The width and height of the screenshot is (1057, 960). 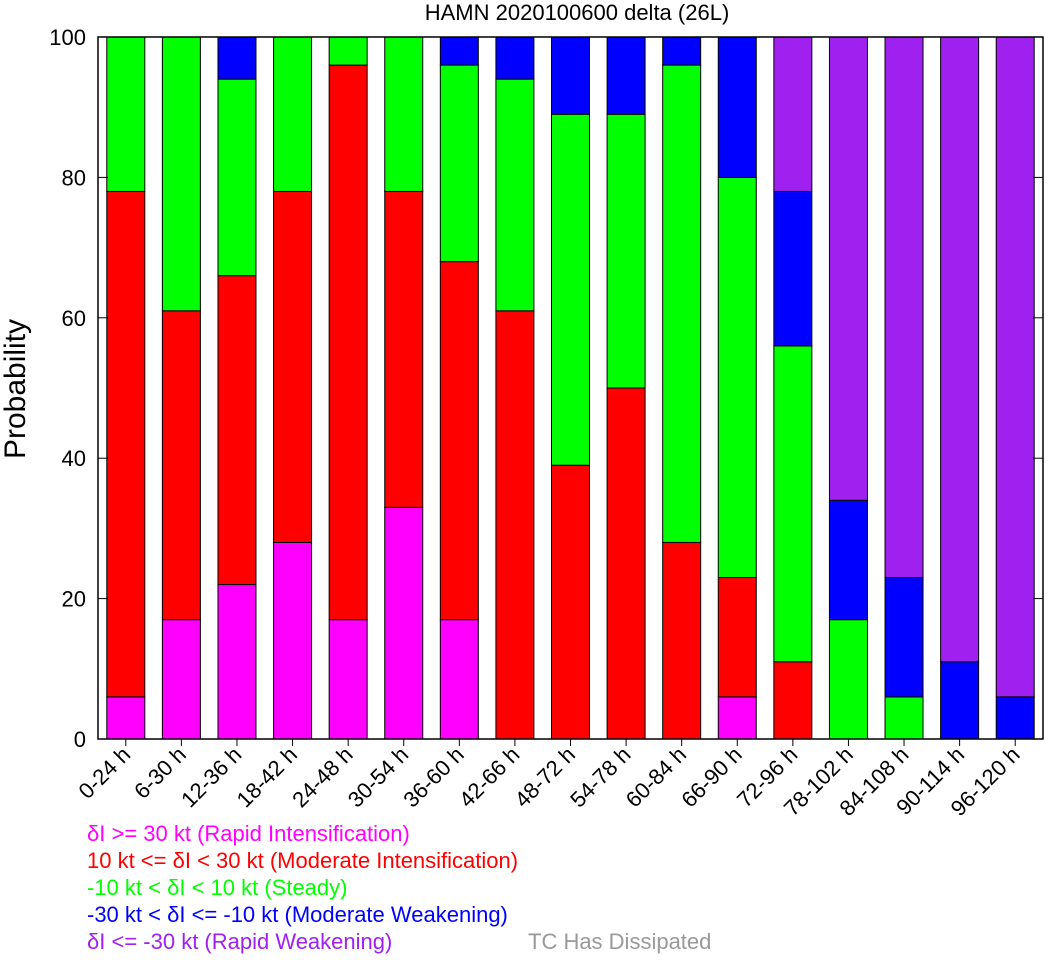 I want to click on y-tick-label-0: 0, so click(x=80, y=739).